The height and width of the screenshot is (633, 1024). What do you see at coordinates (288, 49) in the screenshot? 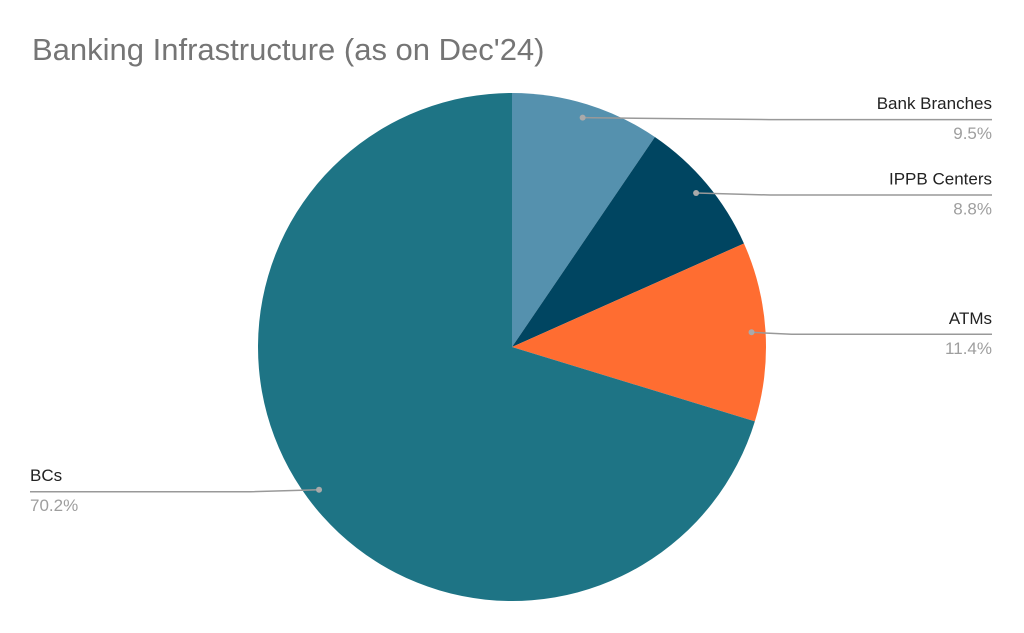
I see `chart-title: Banking Infrastructure (as on Dec'24)` at bounding box center [288, 49].